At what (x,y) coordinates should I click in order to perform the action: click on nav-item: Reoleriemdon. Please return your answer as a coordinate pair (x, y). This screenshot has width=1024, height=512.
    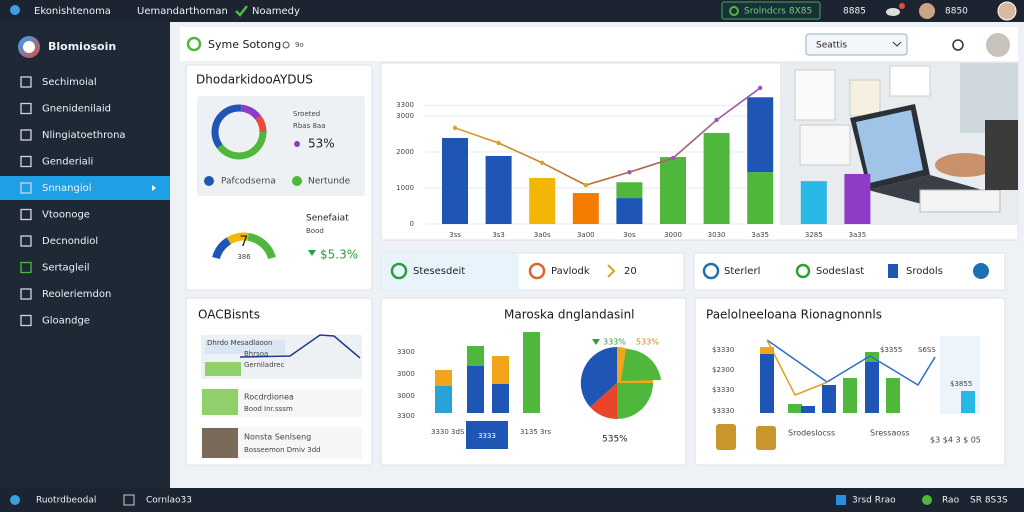
    Looking at the image, I should click on (76, 294).